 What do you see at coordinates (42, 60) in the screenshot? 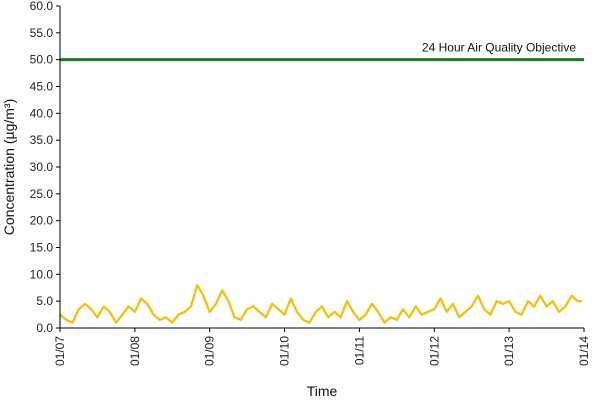
I see `y-tick-label: 50.0` at bounding box center [42, 60].